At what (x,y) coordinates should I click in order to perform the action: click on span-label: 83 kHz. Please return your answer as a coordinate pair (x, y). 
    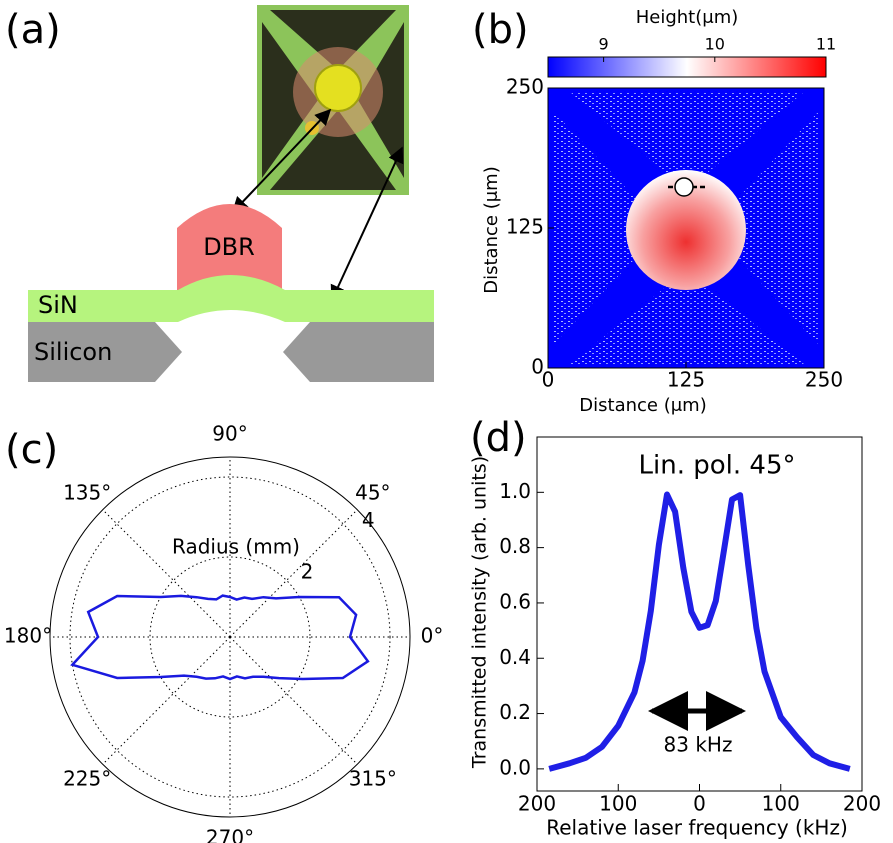
    Looking at the image, I should click on (698, 745).